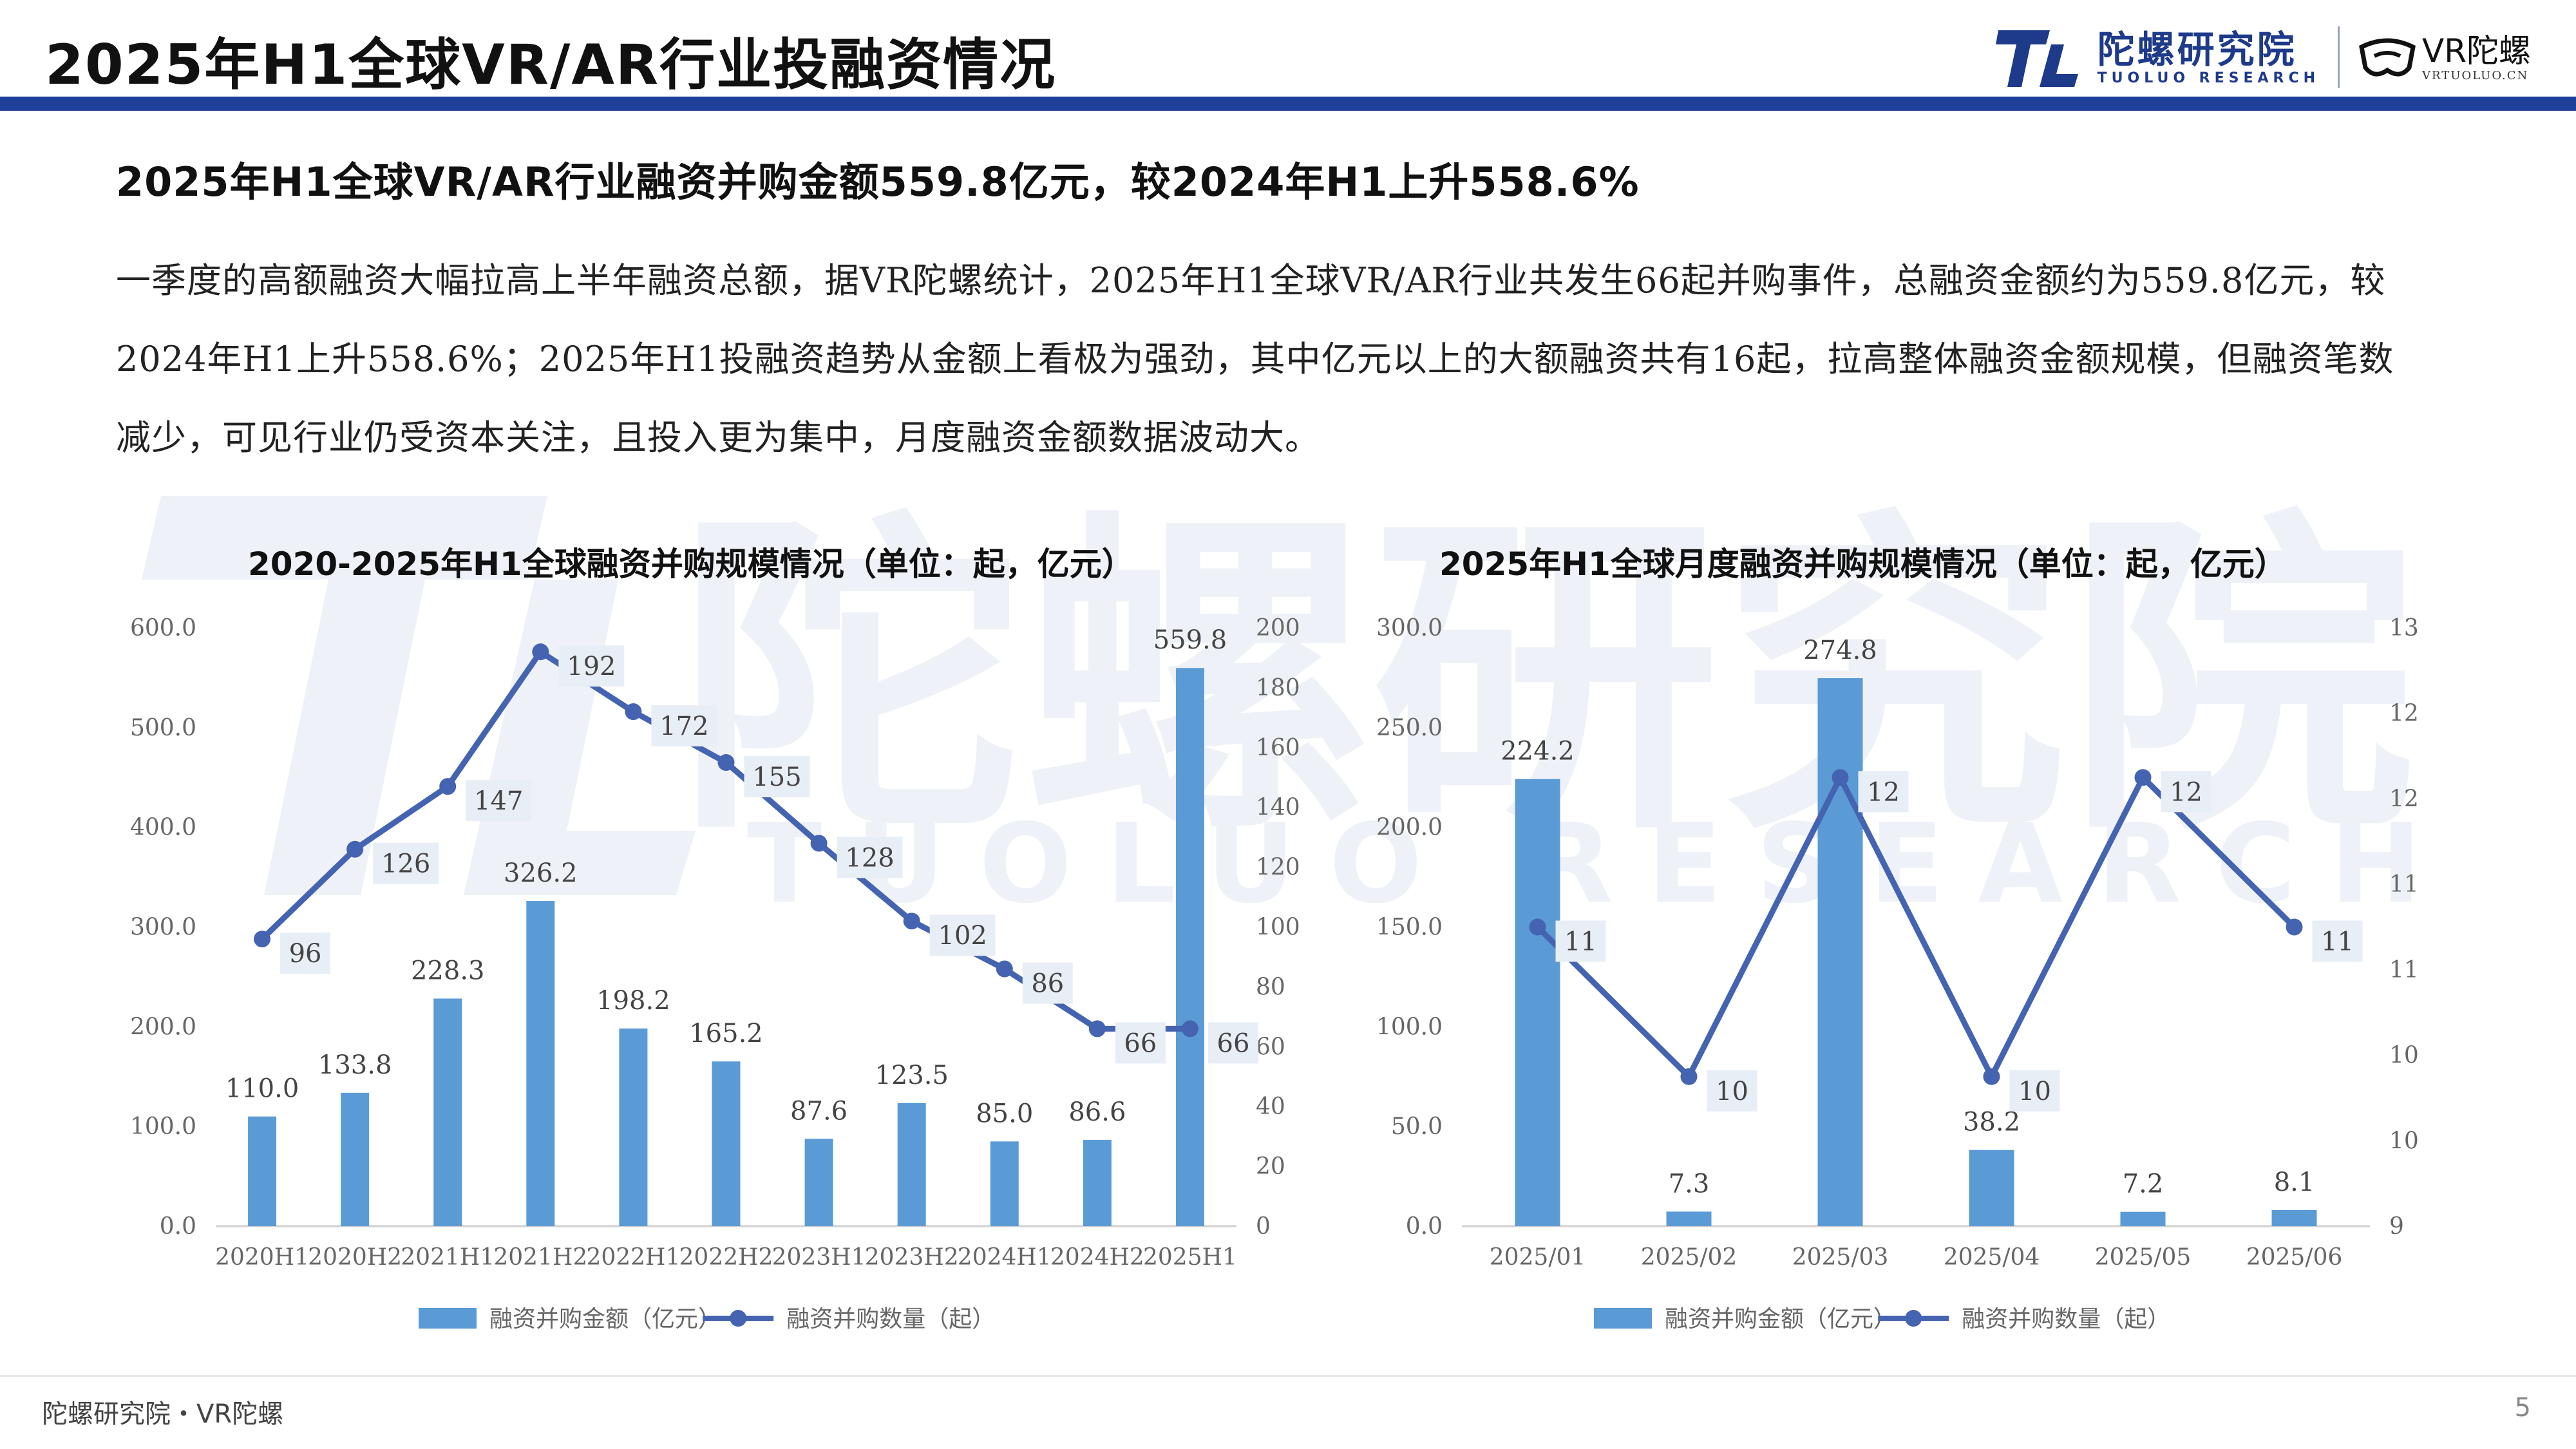 The image size is (2576, 1449). Describe the element at coordinates (633, 1001) in the screenshot. I see `bar-value-label: 198.2` at that location.